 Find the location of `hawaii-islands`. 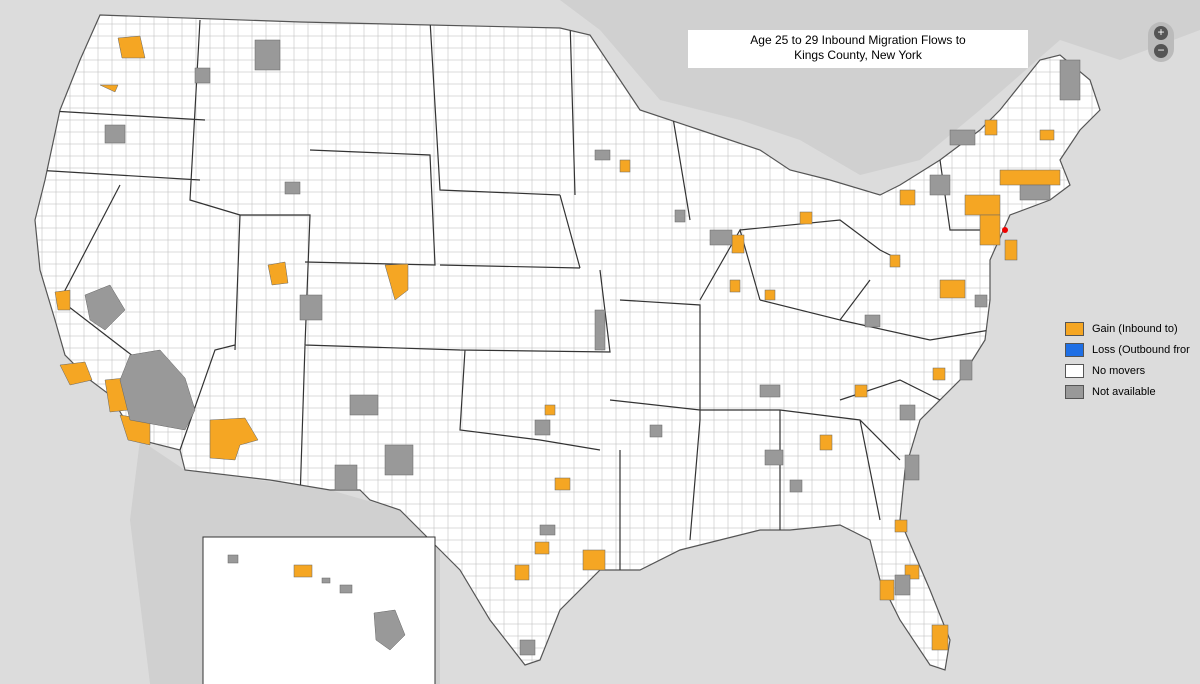

hawaii-islands is located at coordinates (316, 602).